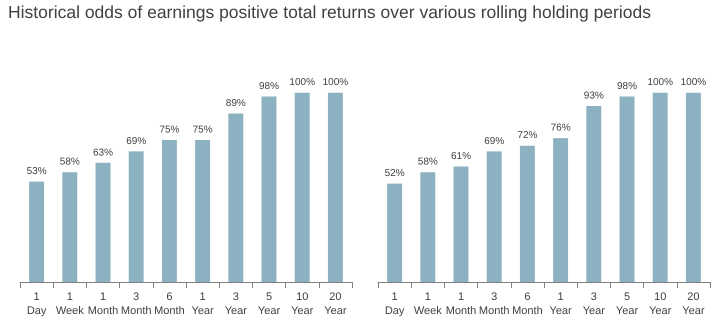  What do you see at coordinates (594, 96) in the screenshot?
I see `data-label: 93%` at bounding box center [594, 96].